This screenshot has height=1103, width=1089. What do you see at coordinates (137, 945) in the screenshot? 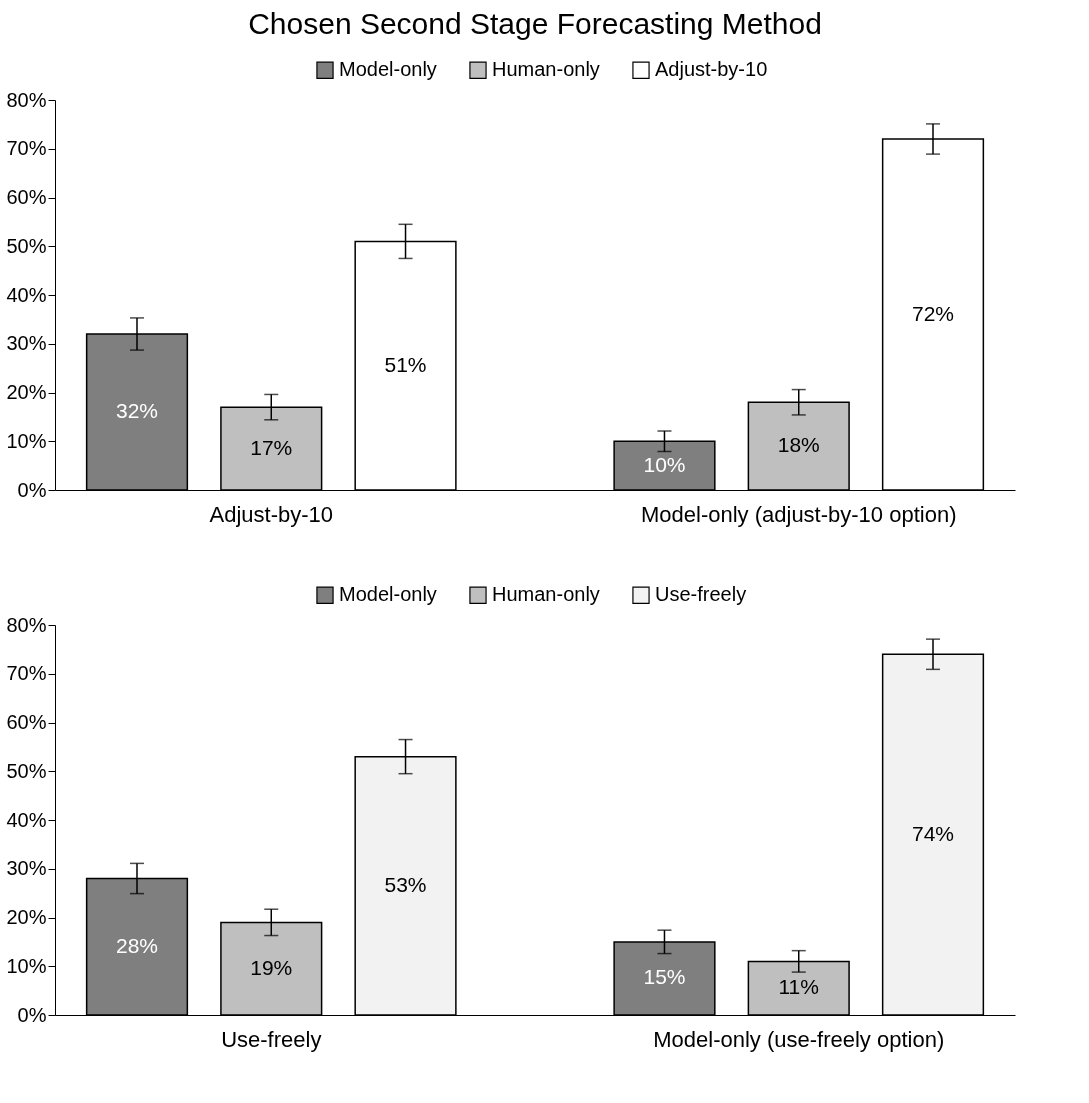
I see `data-label: 28%` at bounding box center [137, 945].